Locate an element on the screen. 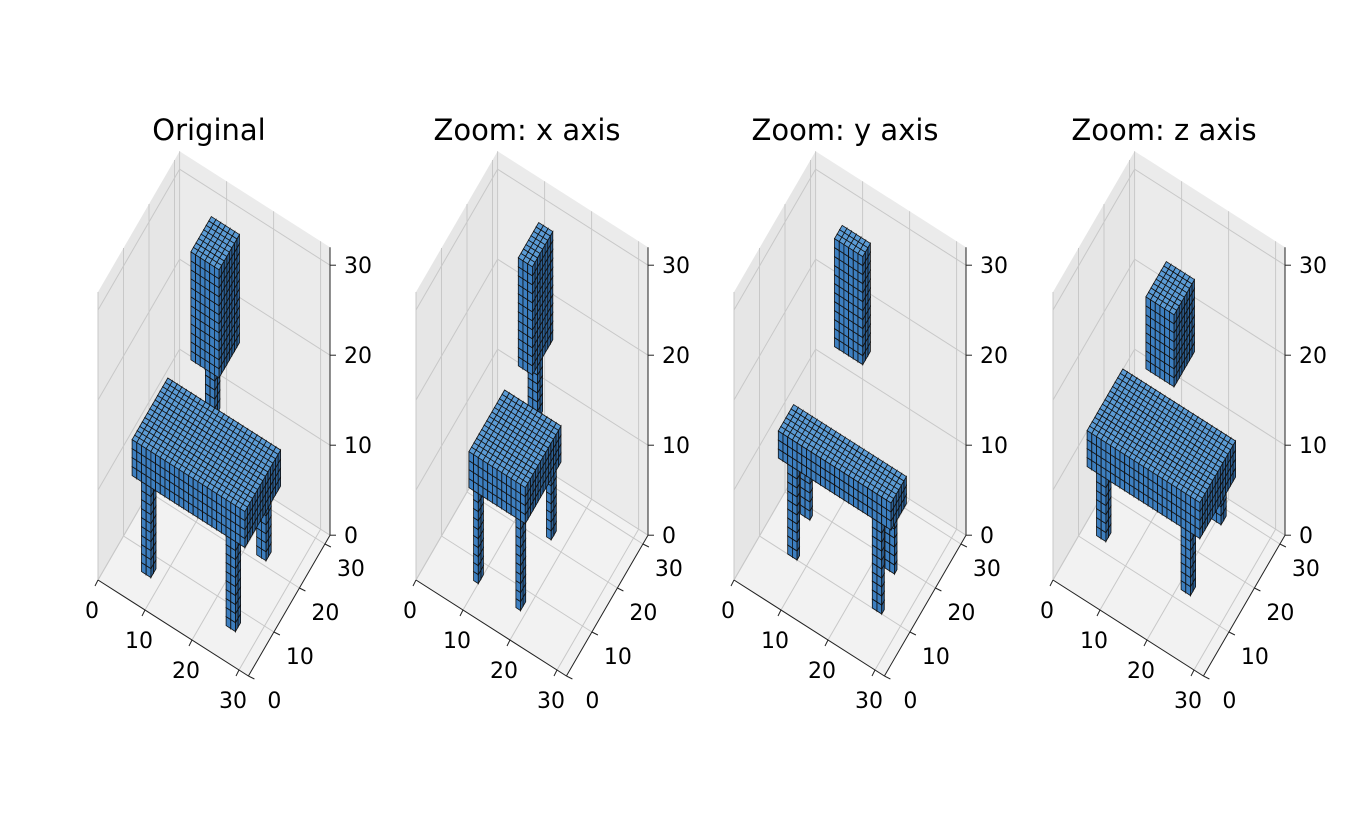 The height and width of the screenshot is (819, 1366). voxel-back is located at coordinates (218, 271).